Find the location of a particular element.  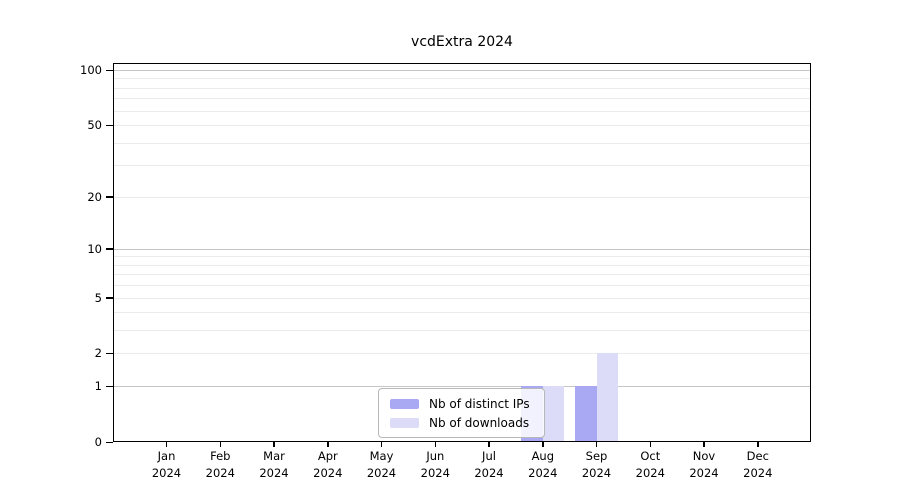

x-tick-label-mar: Mar 2024 is located at coordinates (274, 464).